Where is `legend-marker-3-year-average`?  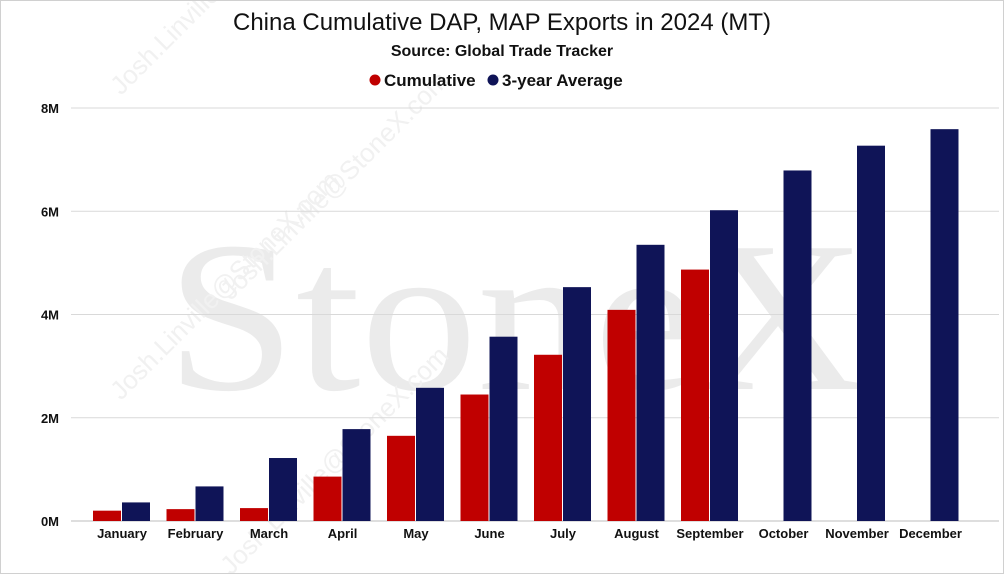 legend-marker-3-year-average is located at coordinates (493, 80).